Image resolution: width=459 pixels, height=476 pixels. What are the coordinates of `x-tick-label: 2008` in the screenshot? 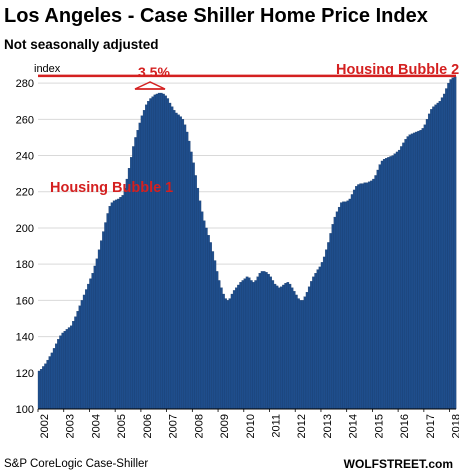 It's located at (199, 426).